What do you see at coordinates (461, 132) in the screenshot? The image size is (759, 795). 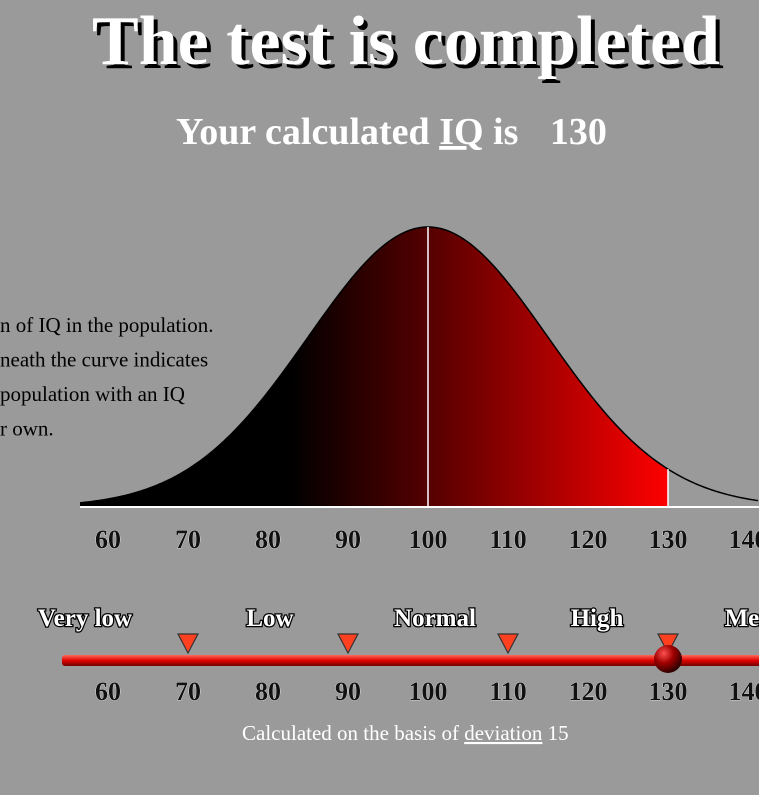 I see `iq-link: IQ` at bounding box center [461, 132].